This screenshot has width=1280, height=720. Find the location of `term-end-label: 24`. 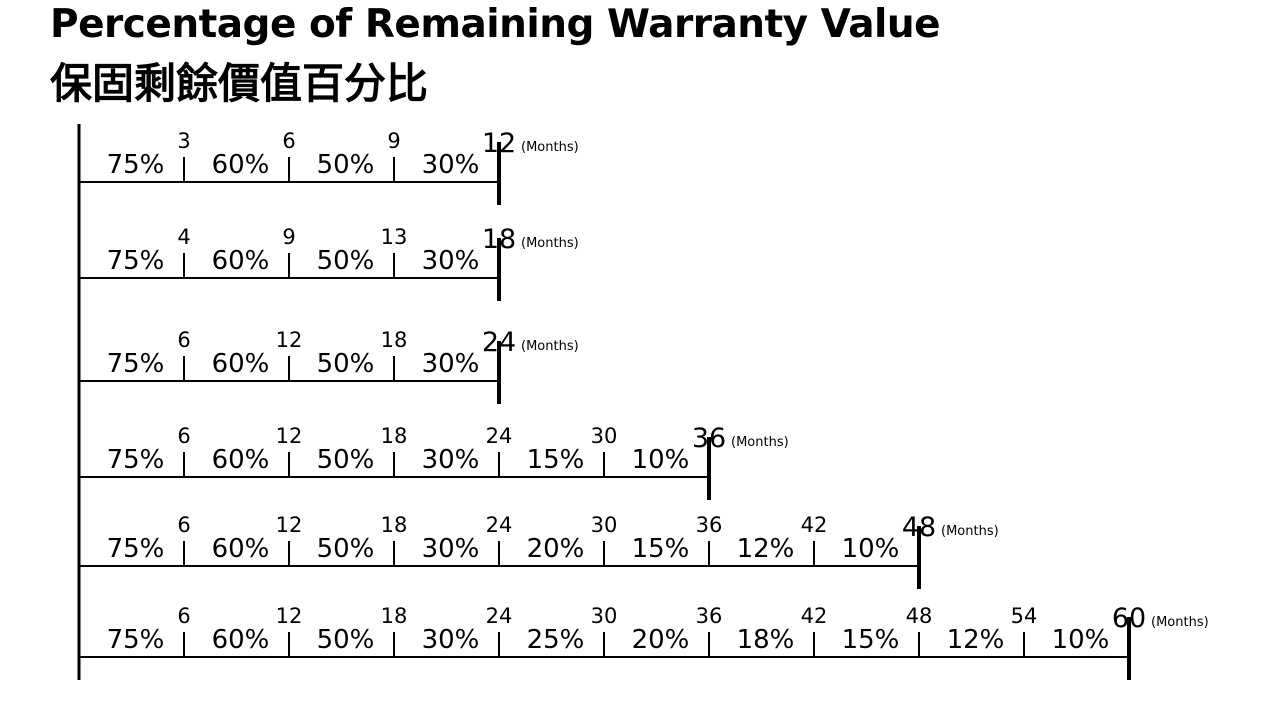

term-end-label: 24 is located at coordinates (499, 342).